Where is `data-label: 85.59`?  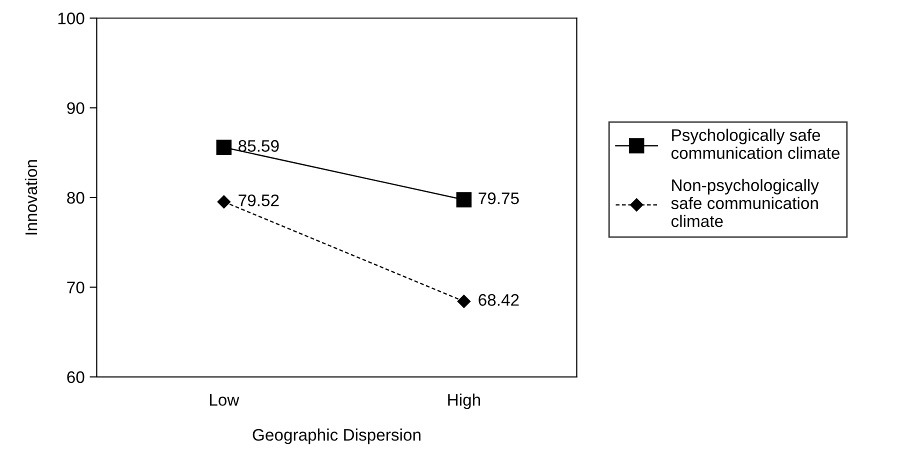 data-label: 85.59 is located at coordinates (258, 146).